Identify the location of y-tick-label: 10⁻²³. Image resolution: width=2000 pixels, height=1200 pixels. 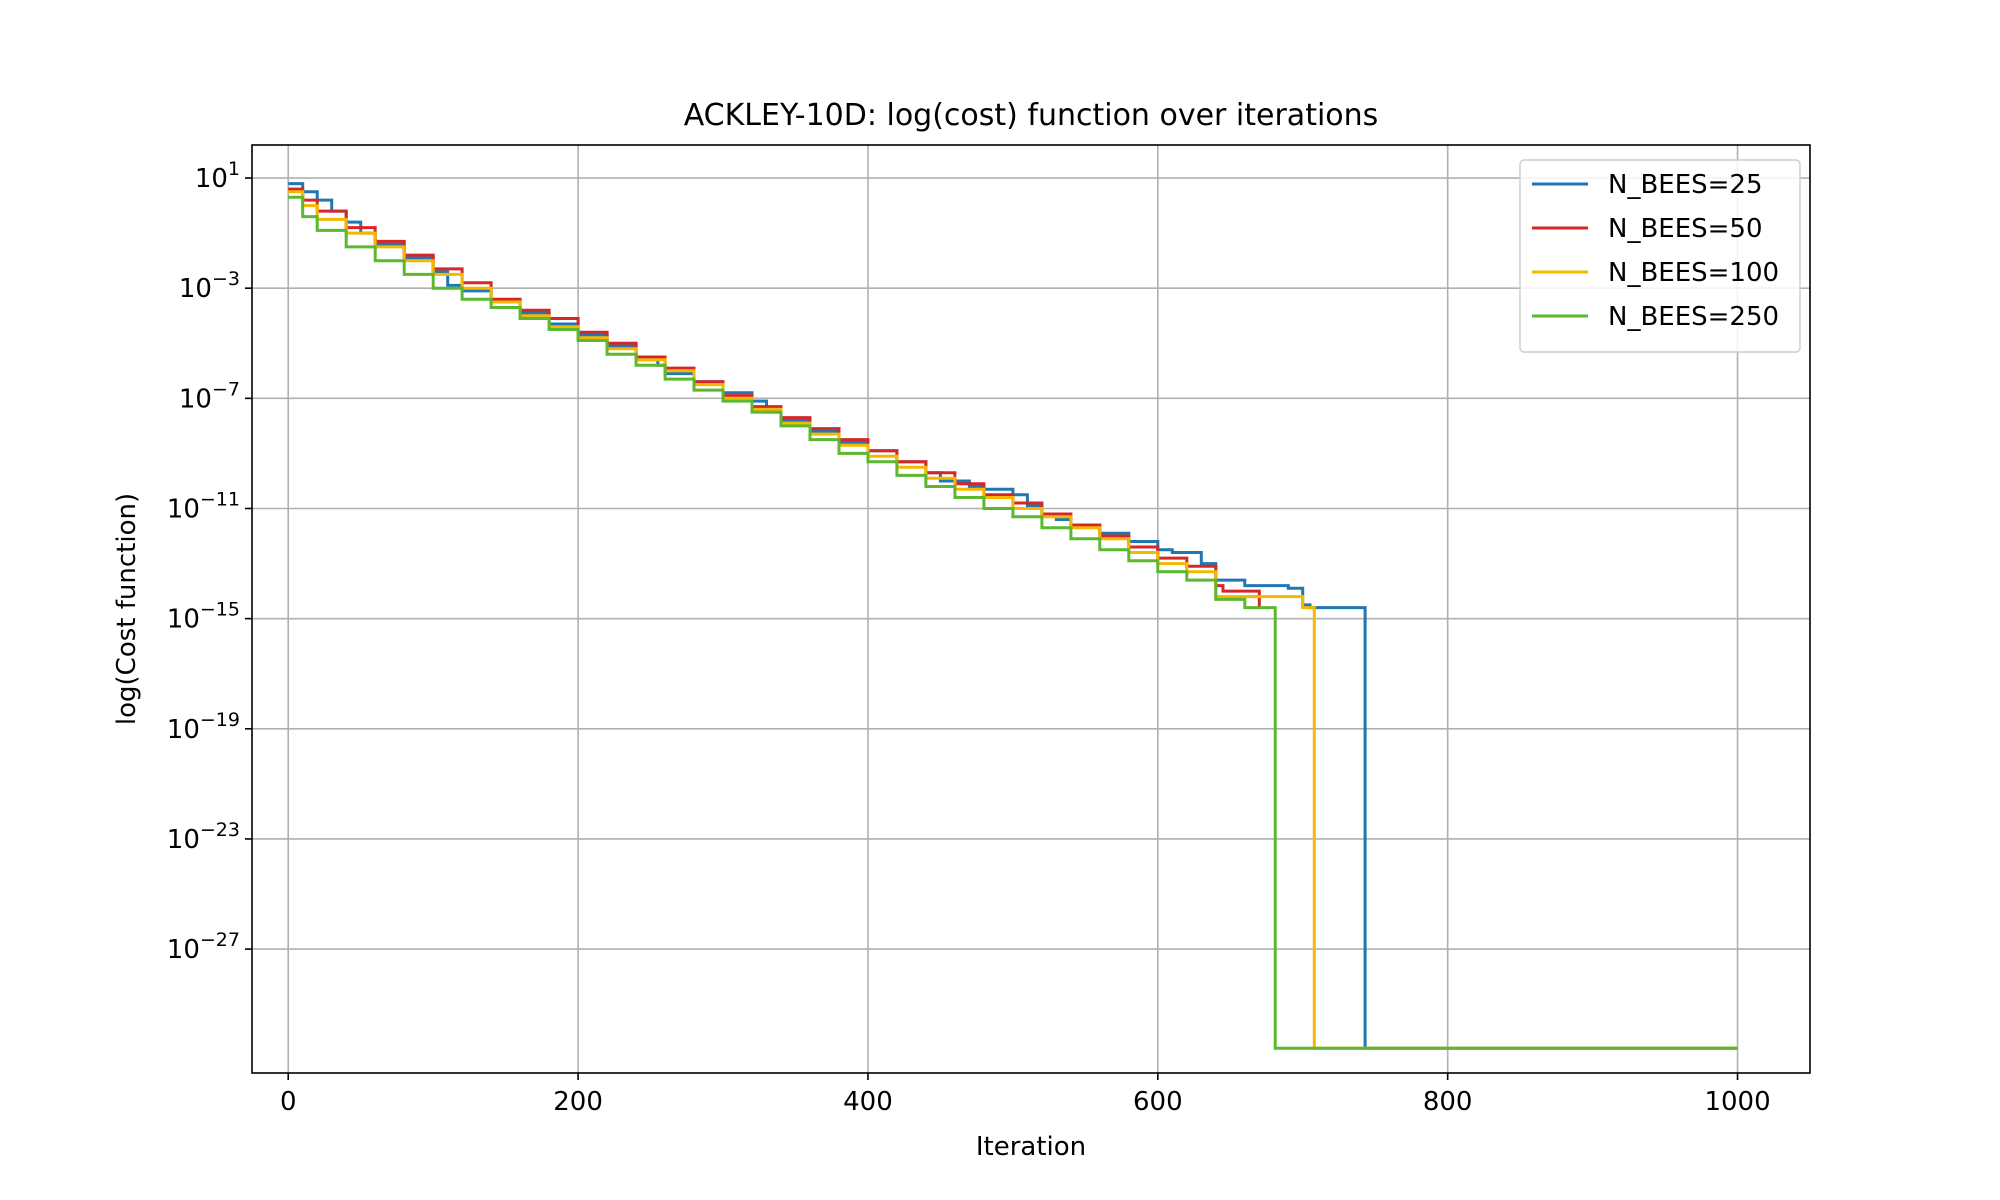
(203, 837).